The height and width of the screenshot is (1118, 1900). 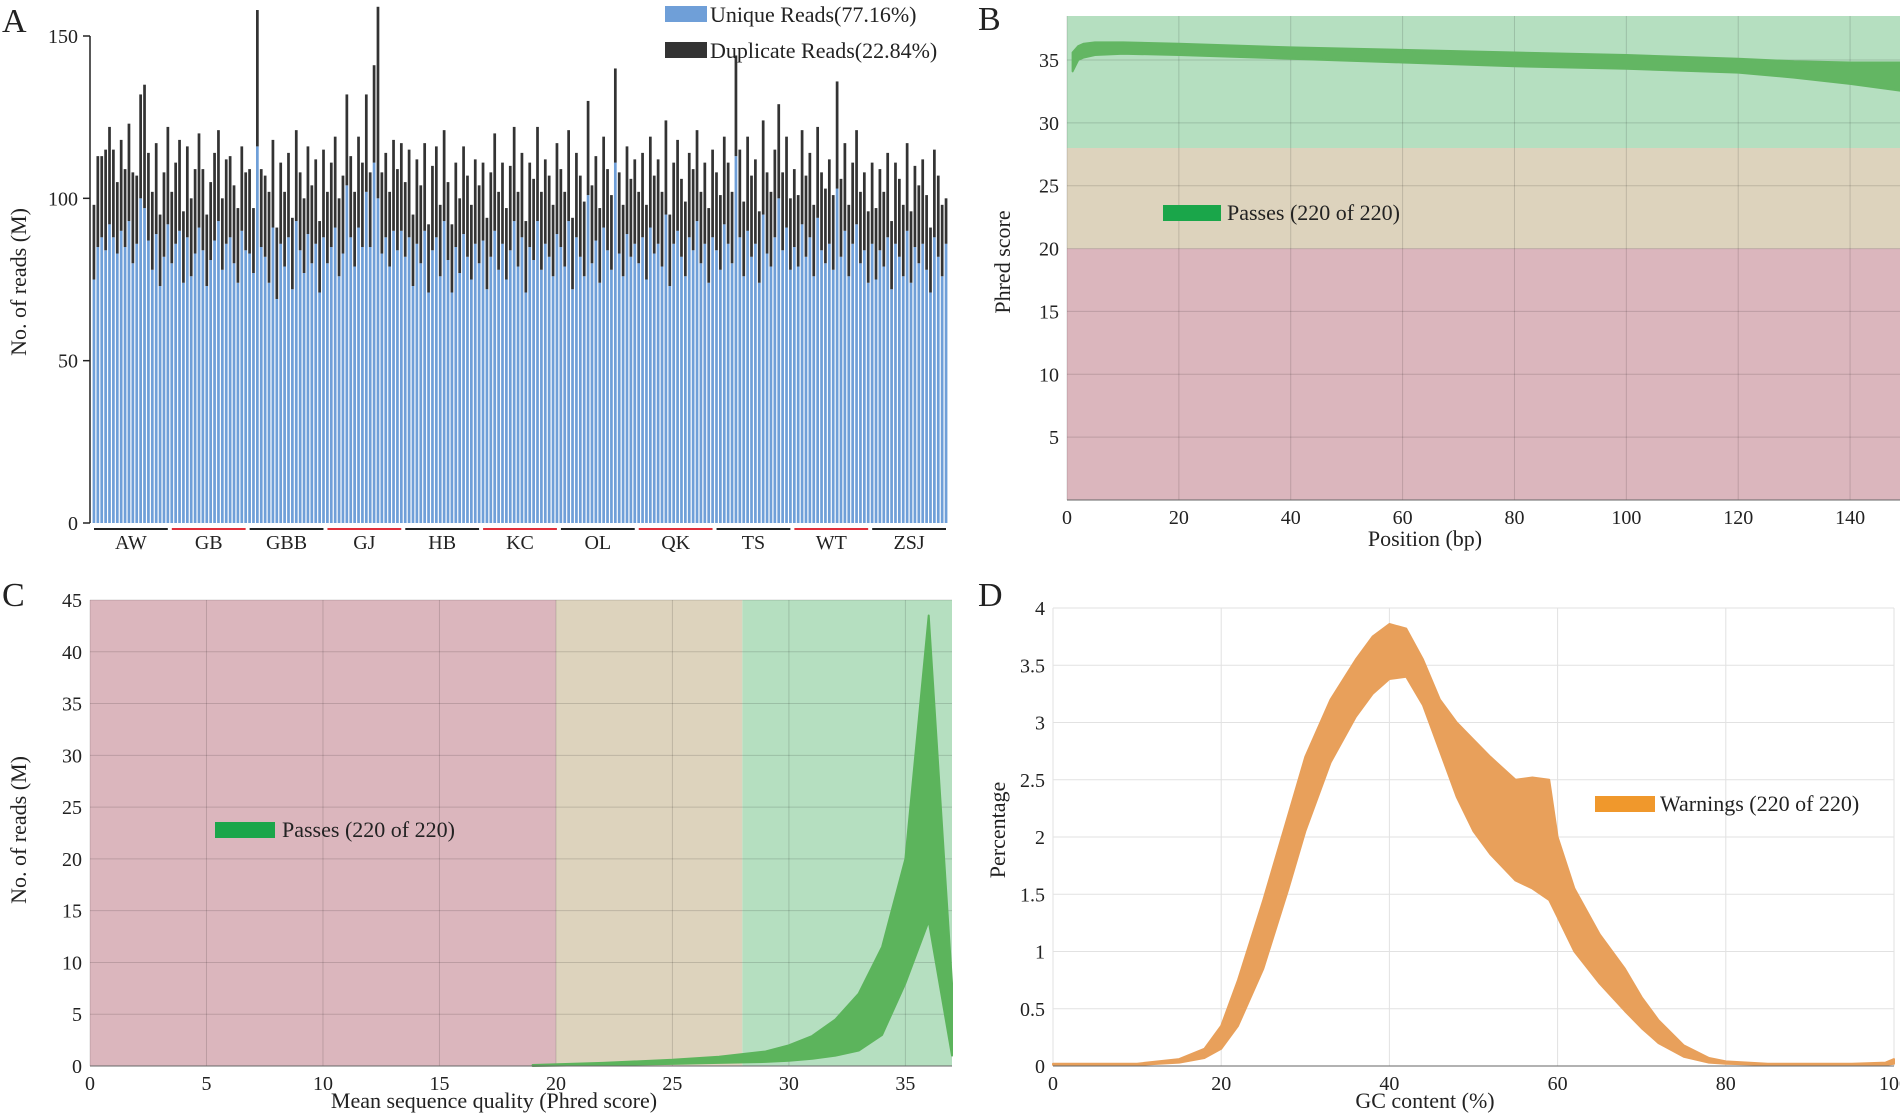 I want to click on panel-c-y-label: No. of reads (M), so click(x=18, y=830).